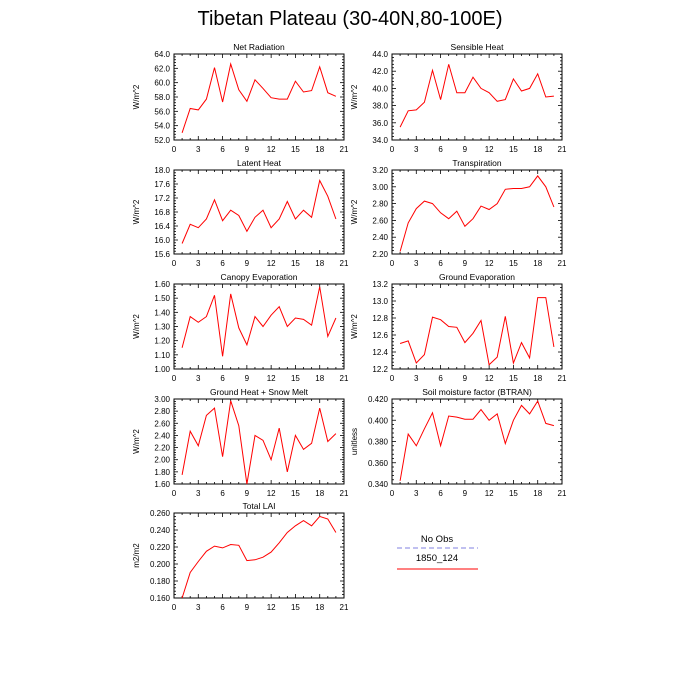 The image size is (700, 700). What do you see at coordinates (477, 163) in the screenshot?
I see `panel-title: Transpiration` at bounding box center [477, 163].